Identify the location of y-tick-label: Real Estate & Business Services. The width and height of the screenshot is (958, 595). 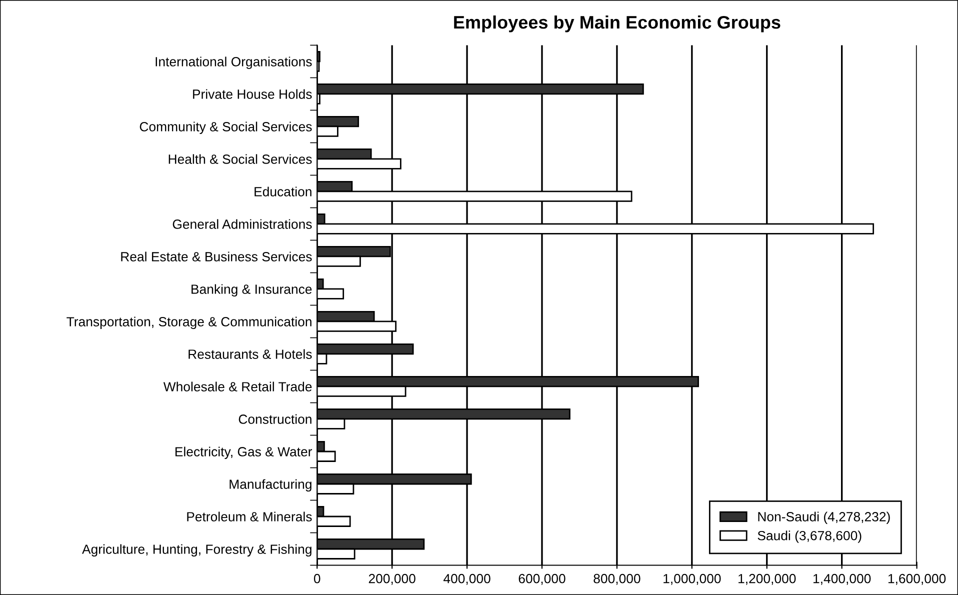
(216, 257).